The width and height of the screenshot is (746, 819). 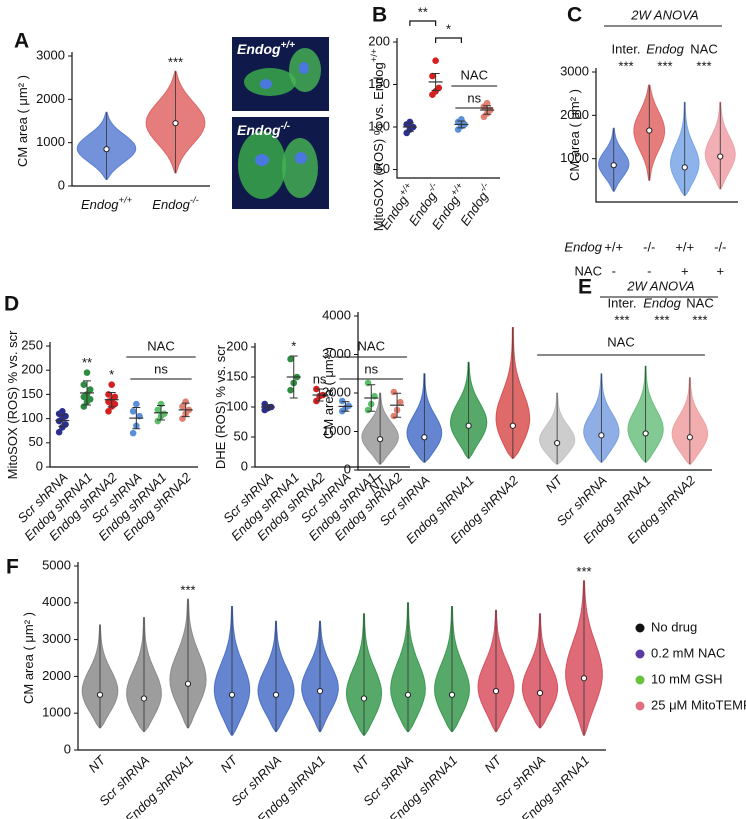 I want to click on x-tick-label: Endog+/+, so click(x=107, y=203).